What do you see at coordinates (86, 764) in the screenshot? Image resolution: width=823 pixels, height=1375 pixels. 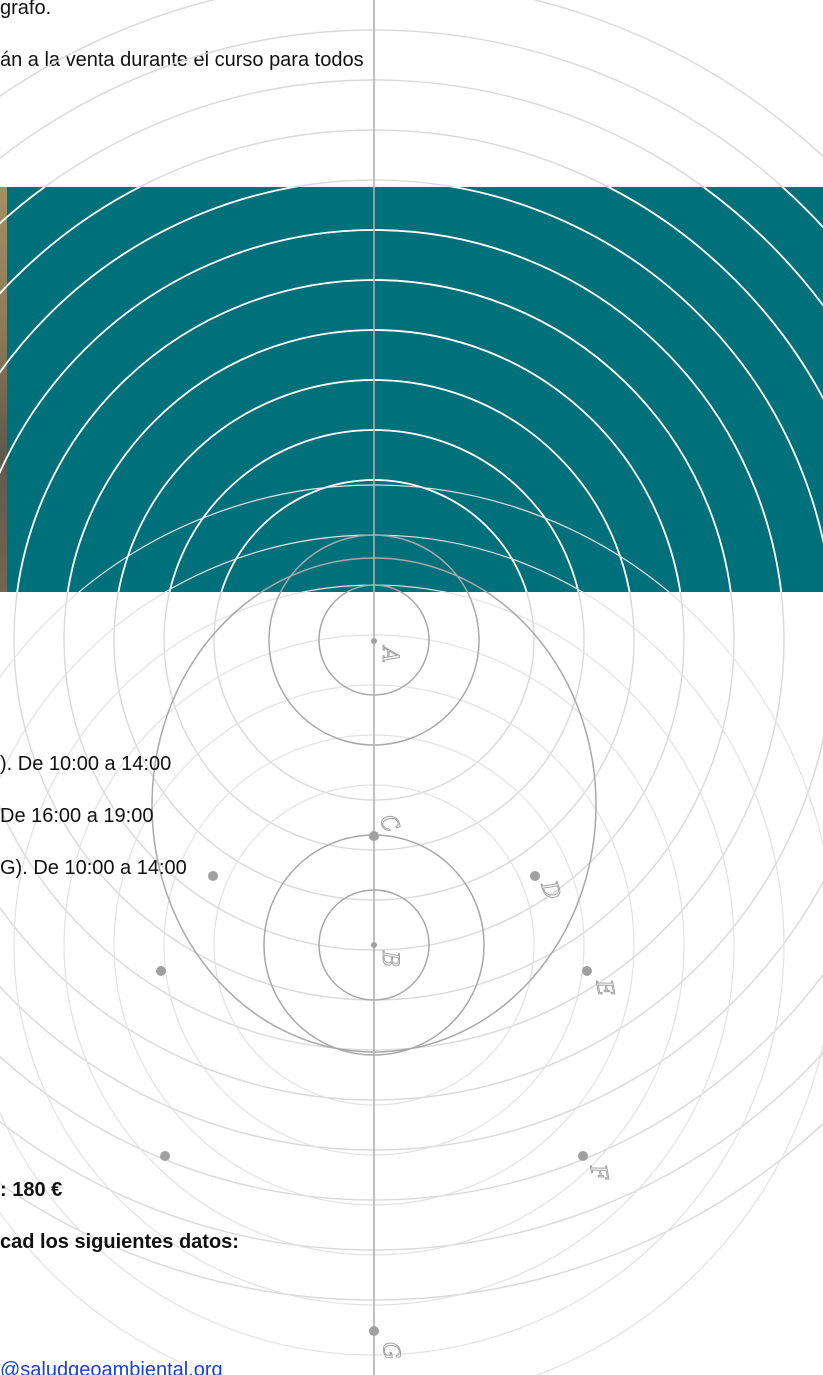 I see `schedule-item-1: ). De 10:00 a 14:00` at bounding box center [86, 764].